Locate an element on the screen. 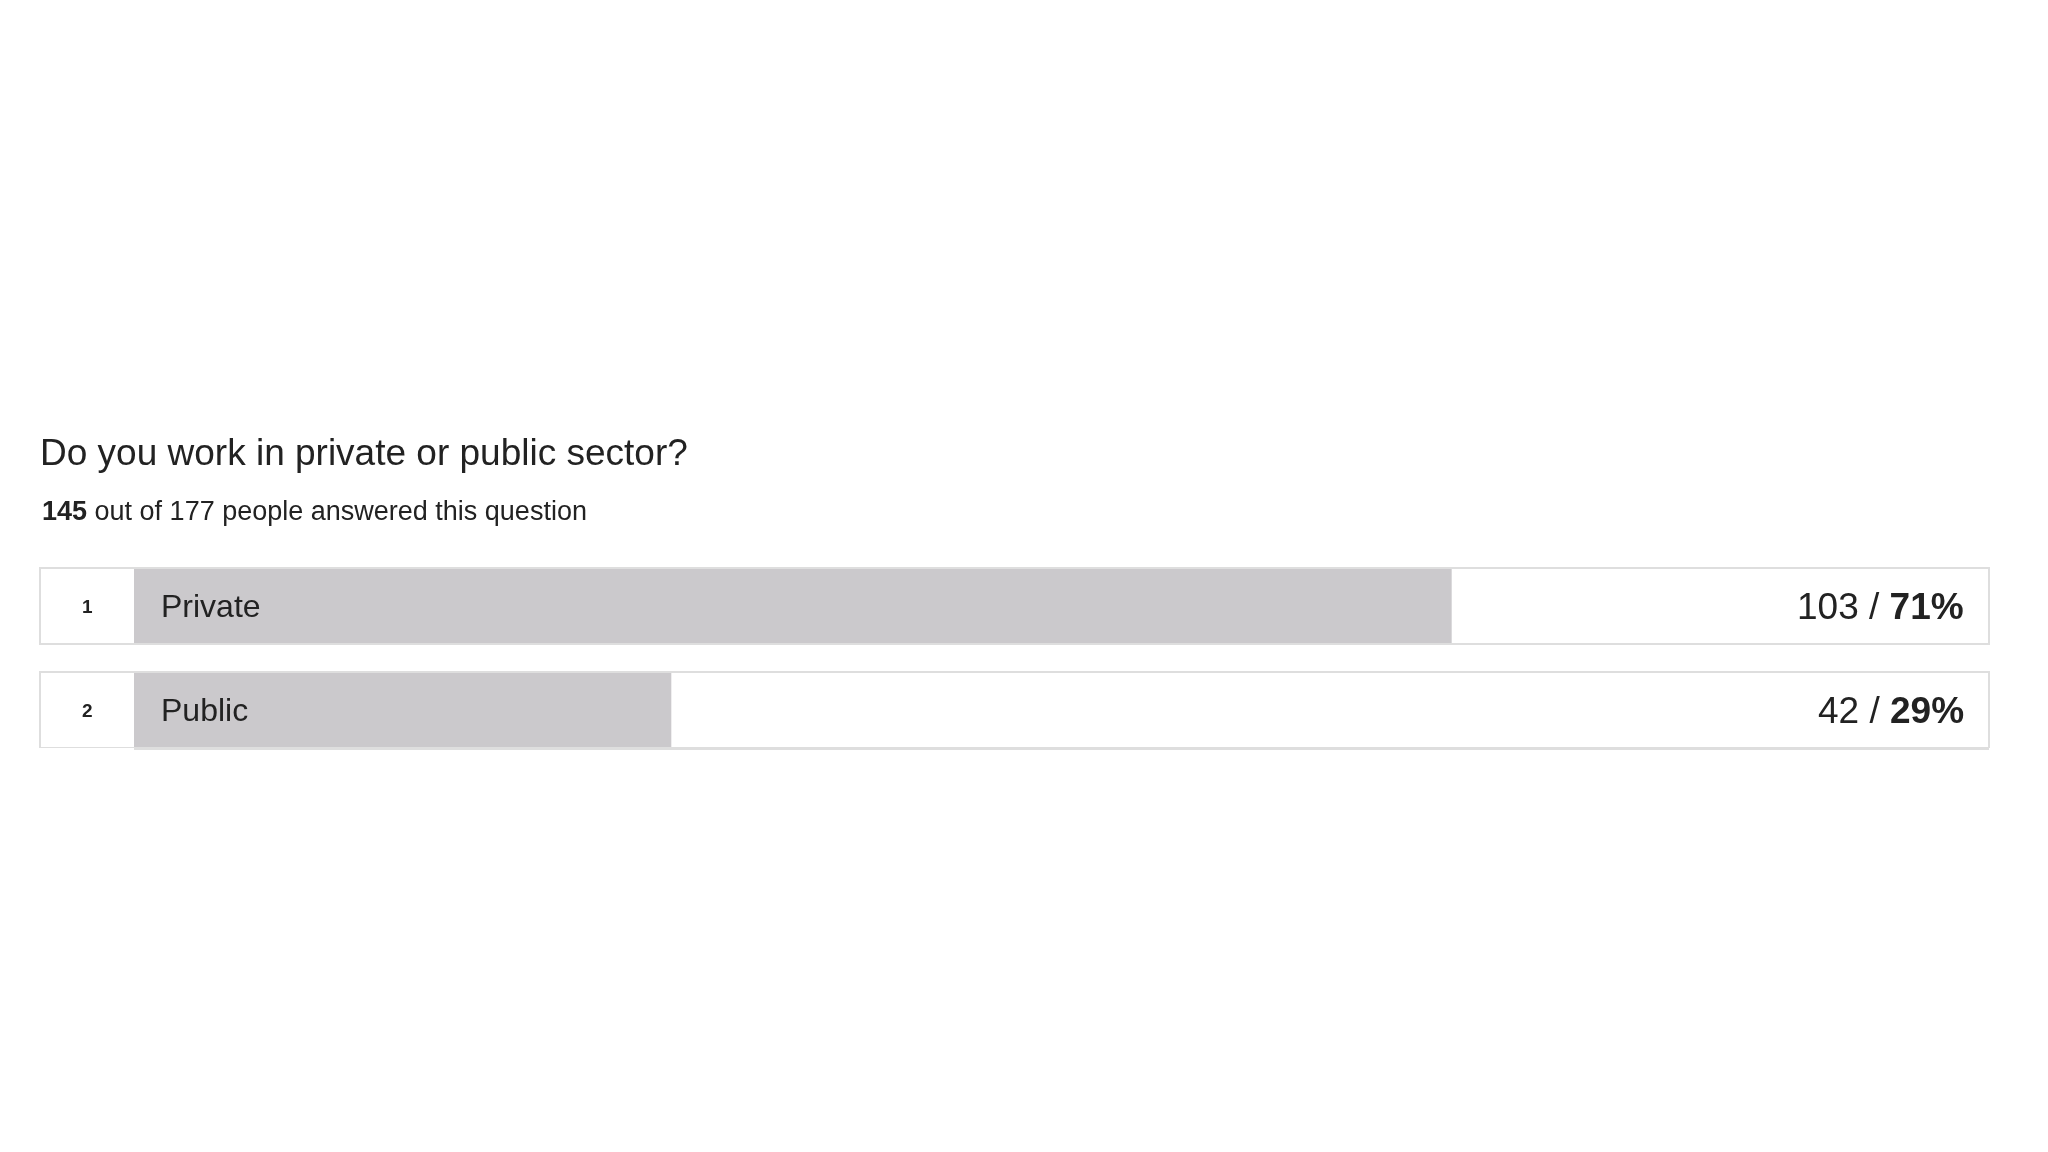  chart-subtitle: 145 out of 177 people answered this question is located at coordinates (314, 511).